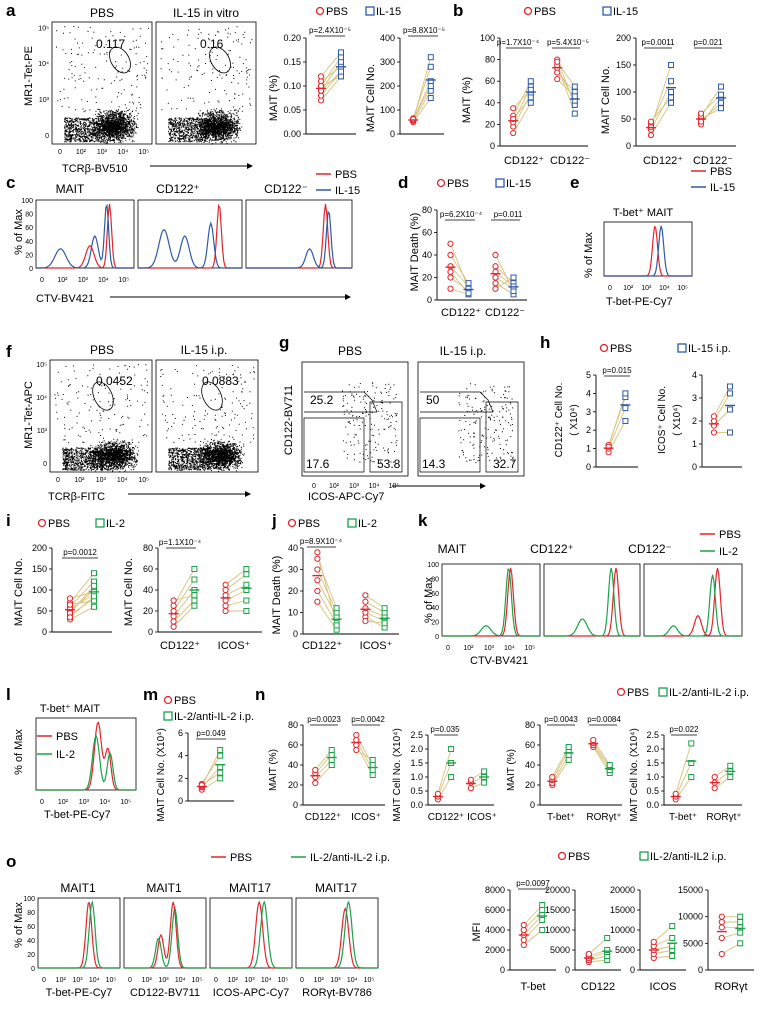 The height and width of the screenshot is (1009, 764). I want to click on f-y-axis-label: MR1-Tet-APC, so click(29, 415).